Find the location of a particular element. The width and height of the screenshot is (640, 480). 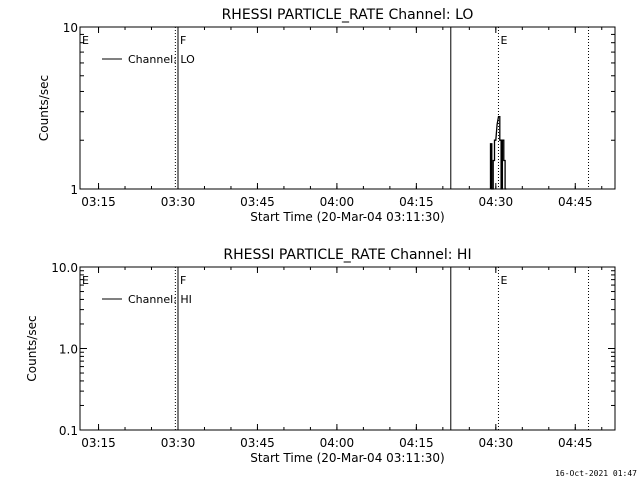

y-tick-label: 10 is located at coordinates (70, 28).